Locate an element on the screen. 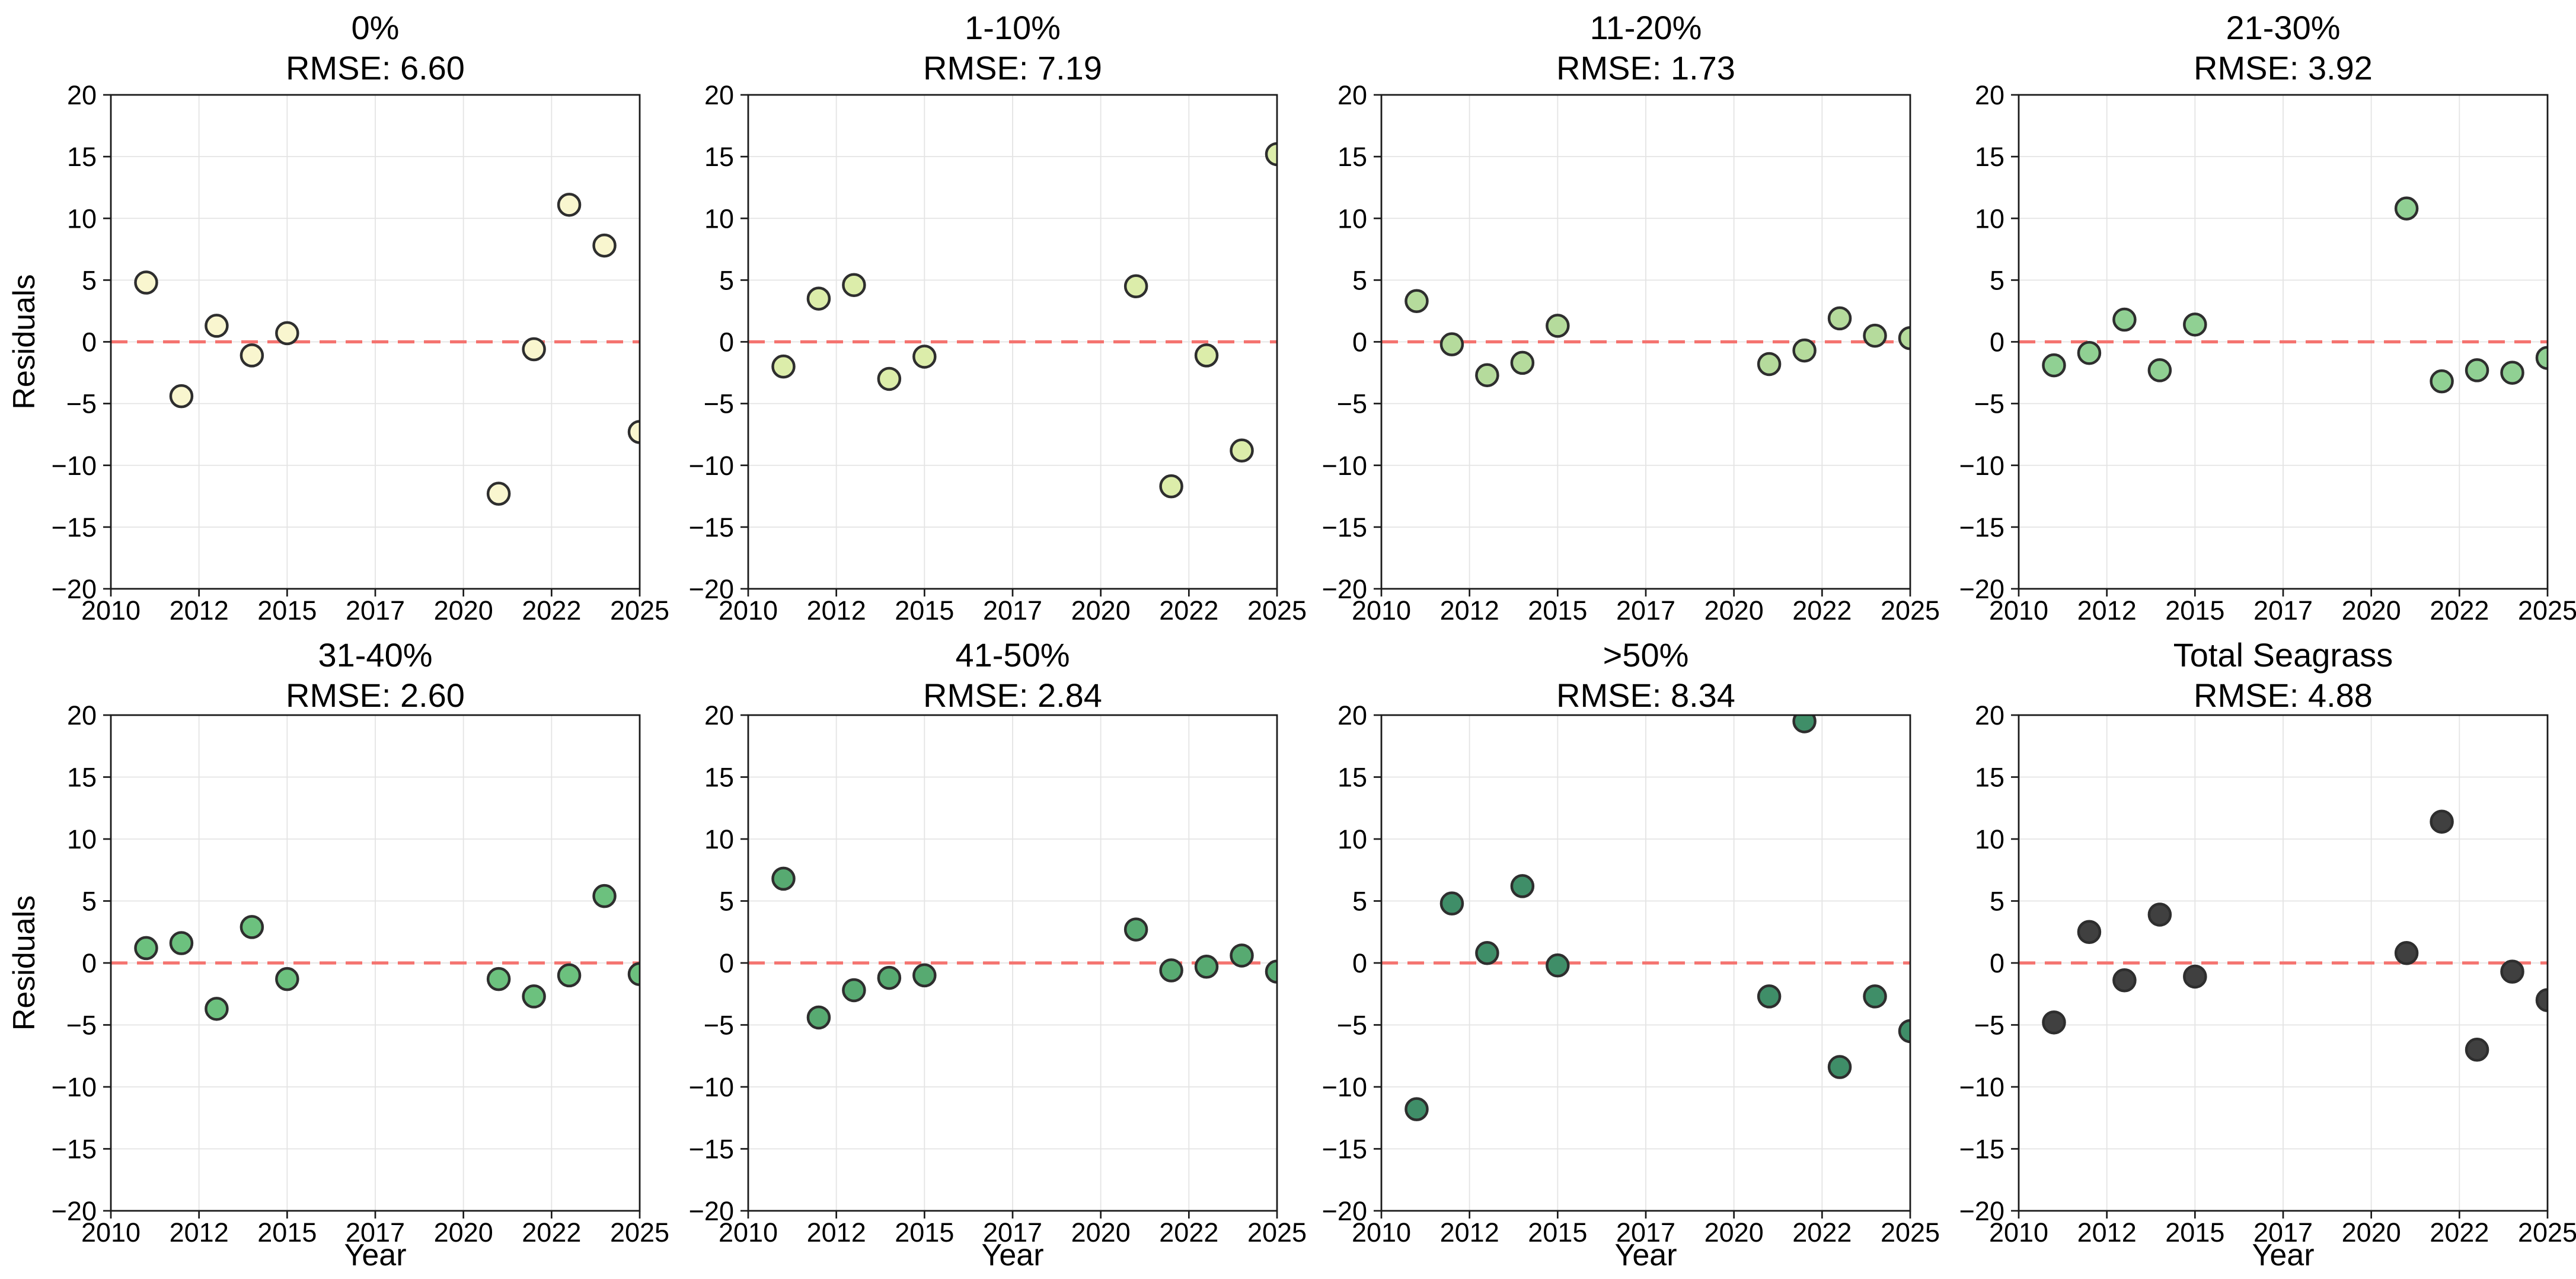  panel-rmse: RMSE: 3.92 is located at coordinates (2283, 68).